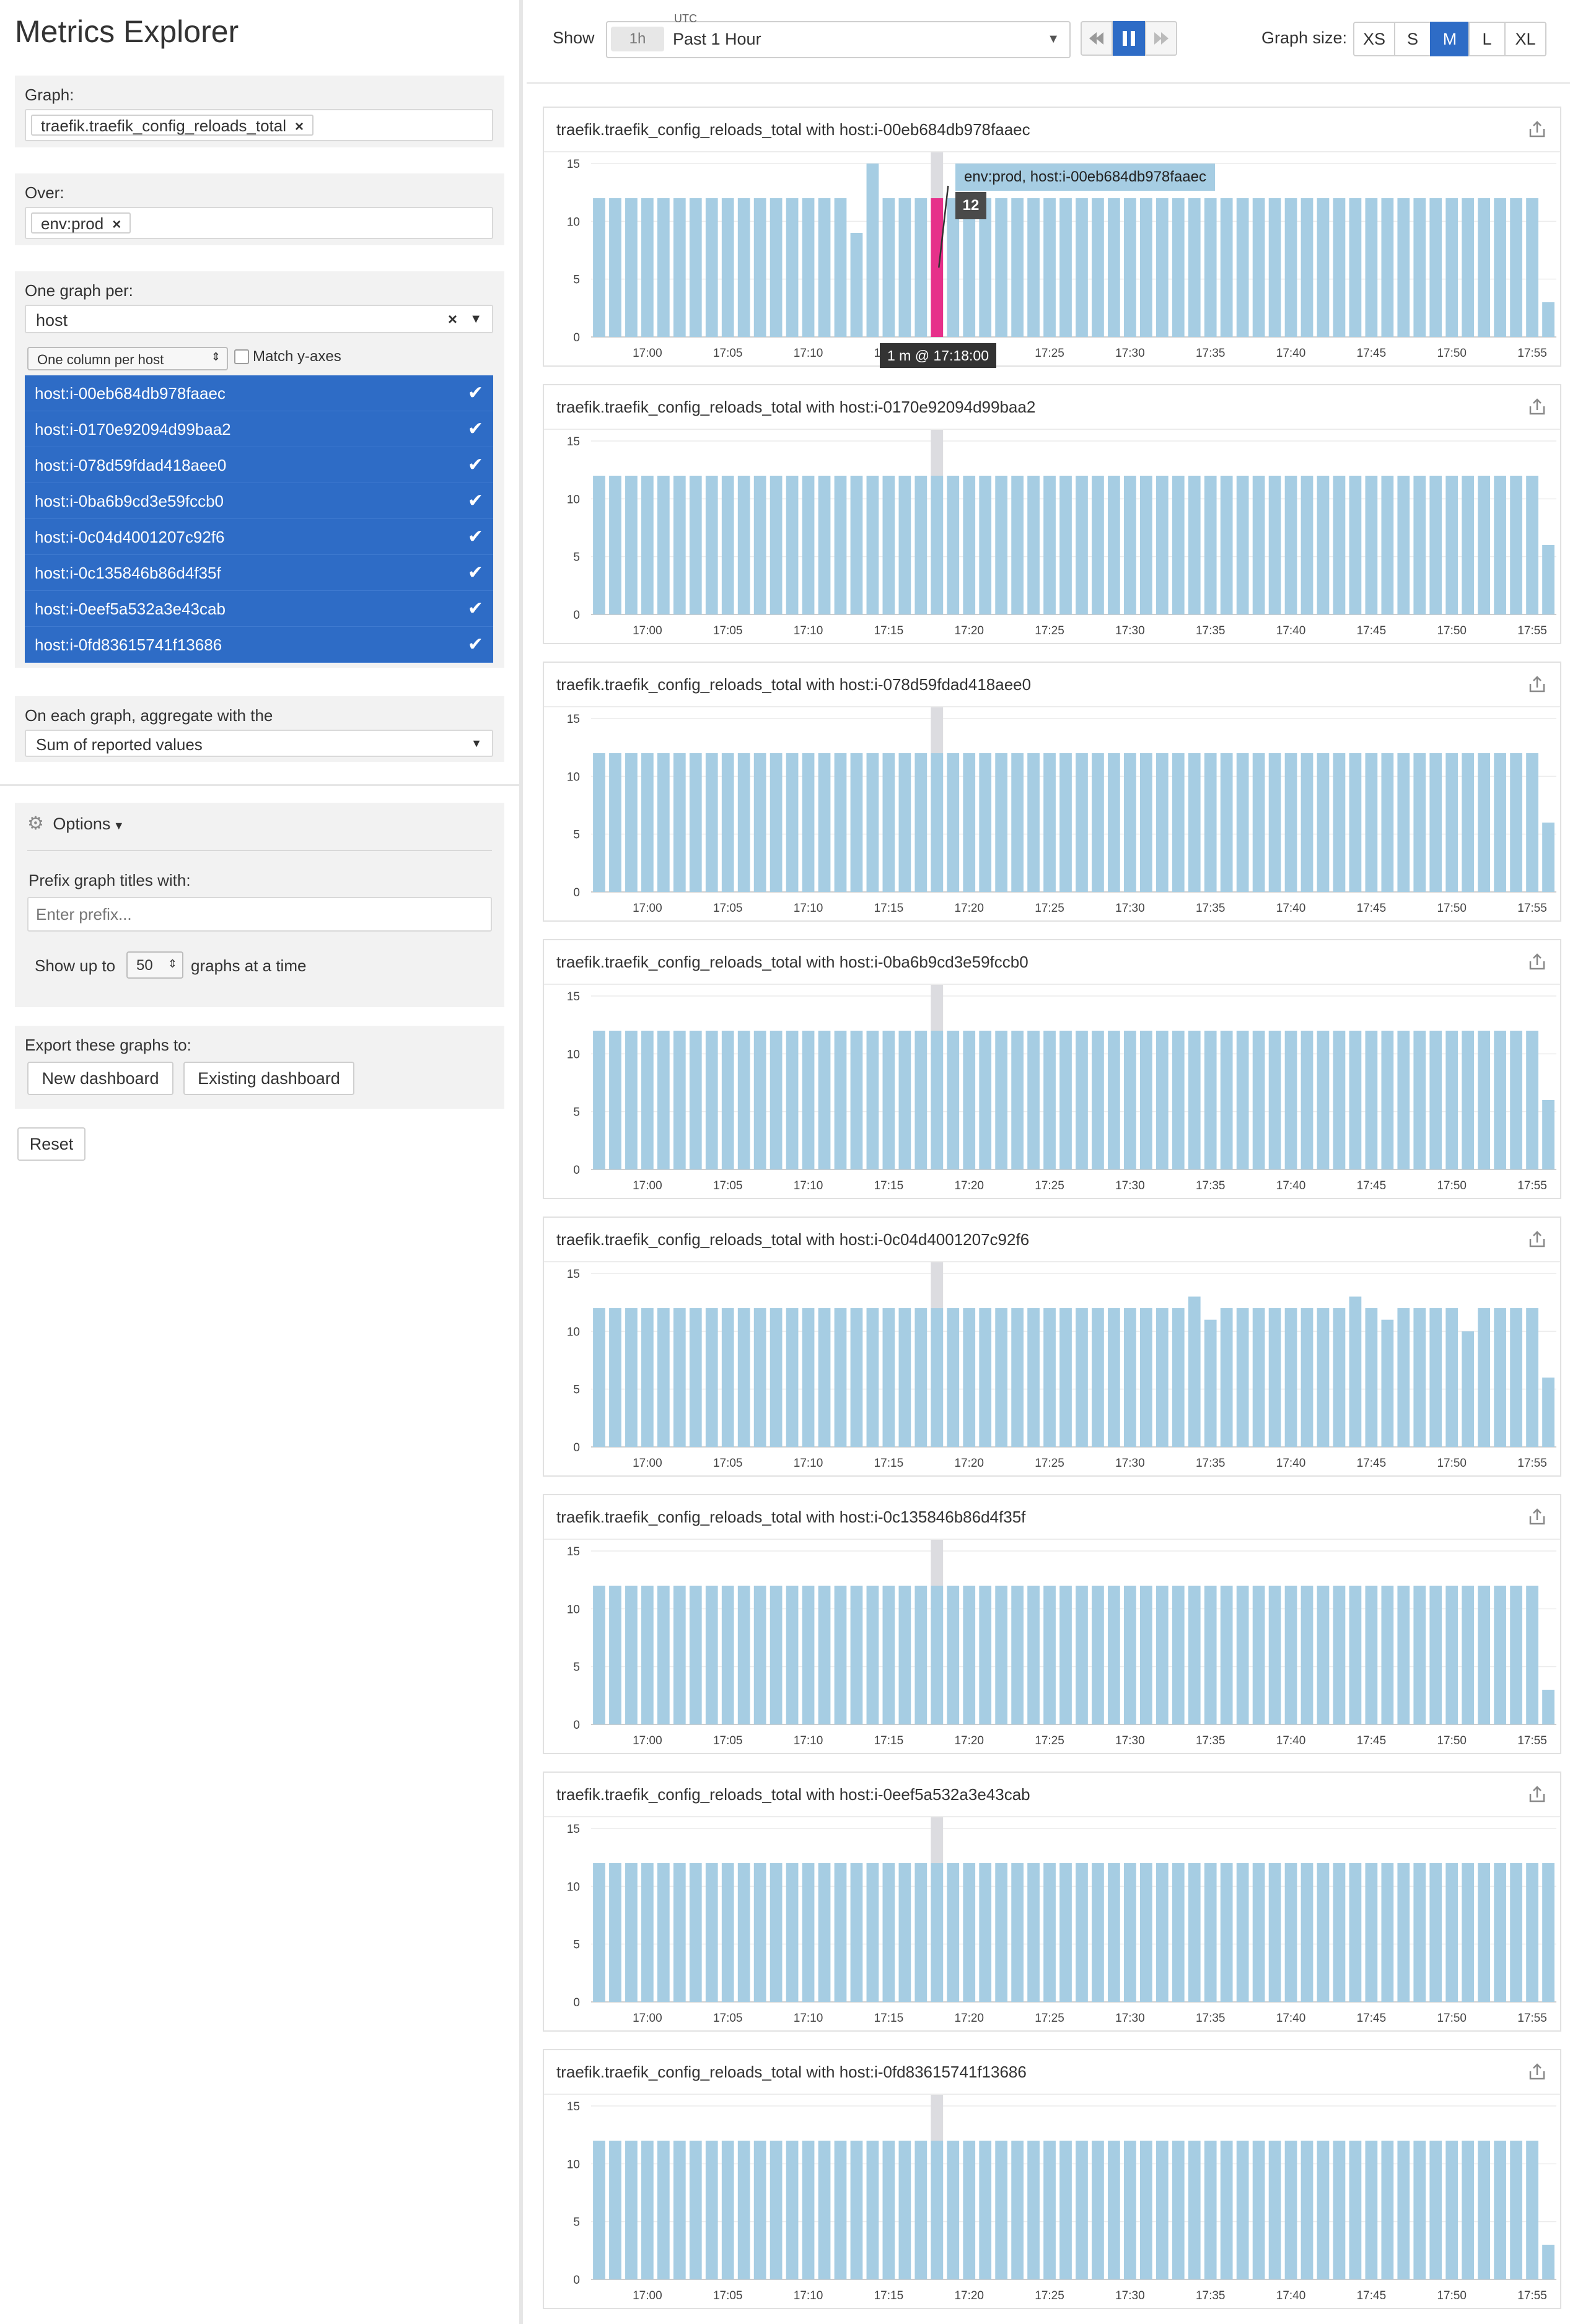  What do you see at coordinates (259, 573) in the screenshot?
I see `host-item: host:i-0c135846b86d4f35f ✔` at bounding box center [259, 573].